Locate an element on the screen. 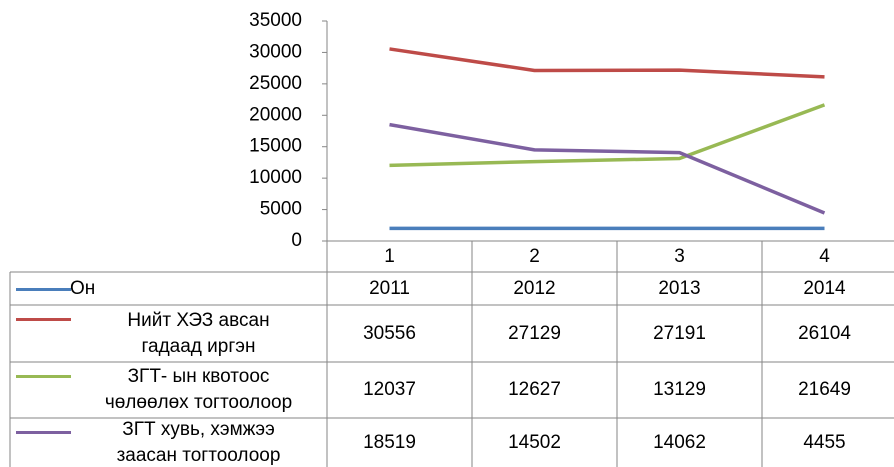  table-value: 12037 is located at coordinates (389, 389).